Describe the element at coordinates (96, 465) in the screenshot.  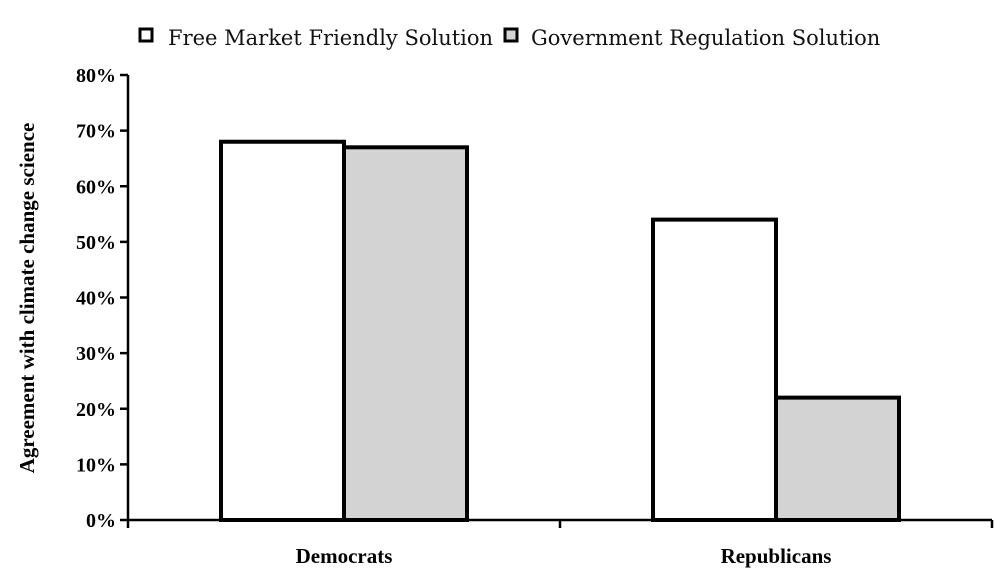
I see `y-tick-label: 10%` at that location.